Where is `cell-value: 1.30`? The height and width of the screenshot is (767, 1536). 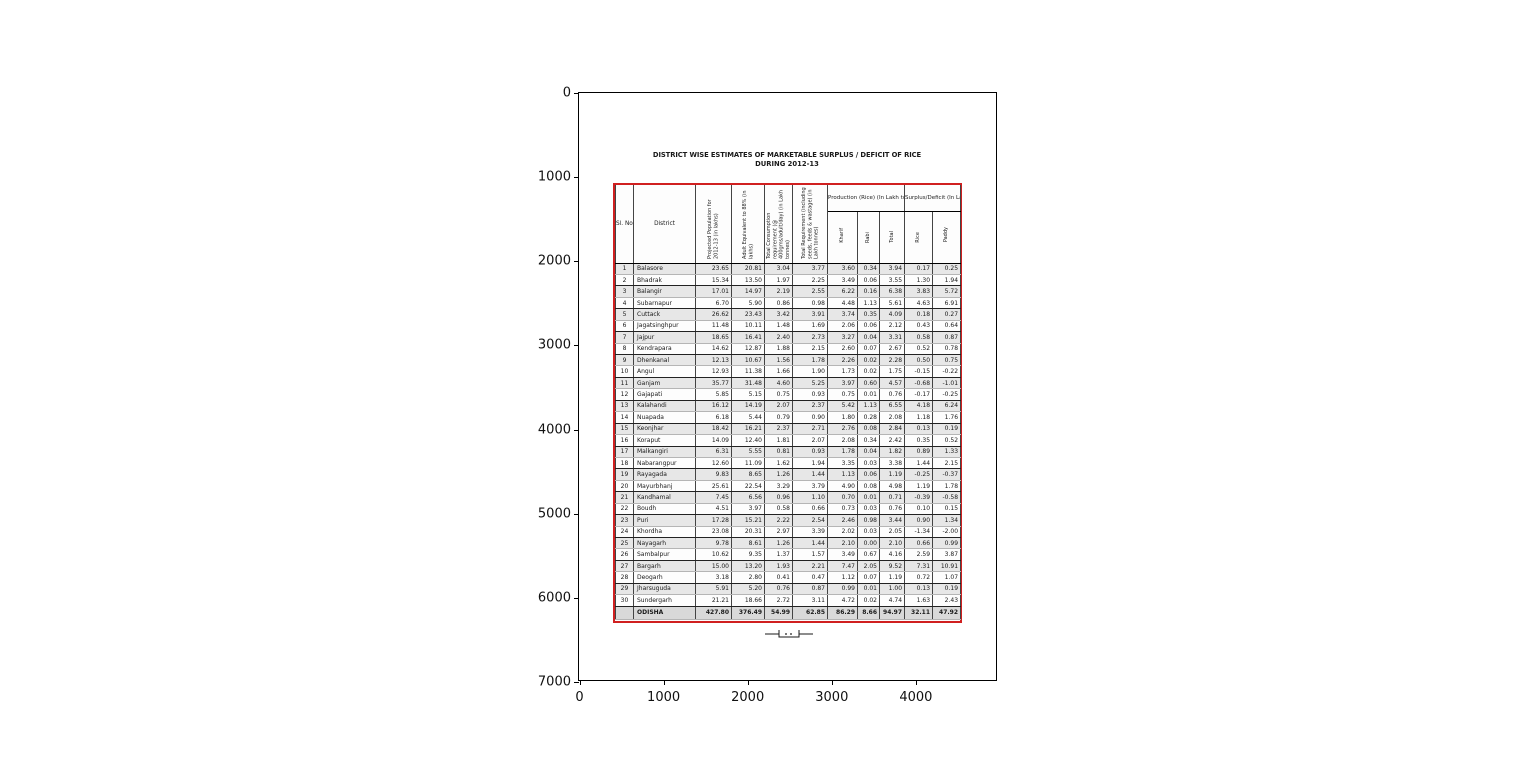 cell-value: 1.30 is located at coordinates (919, 280).